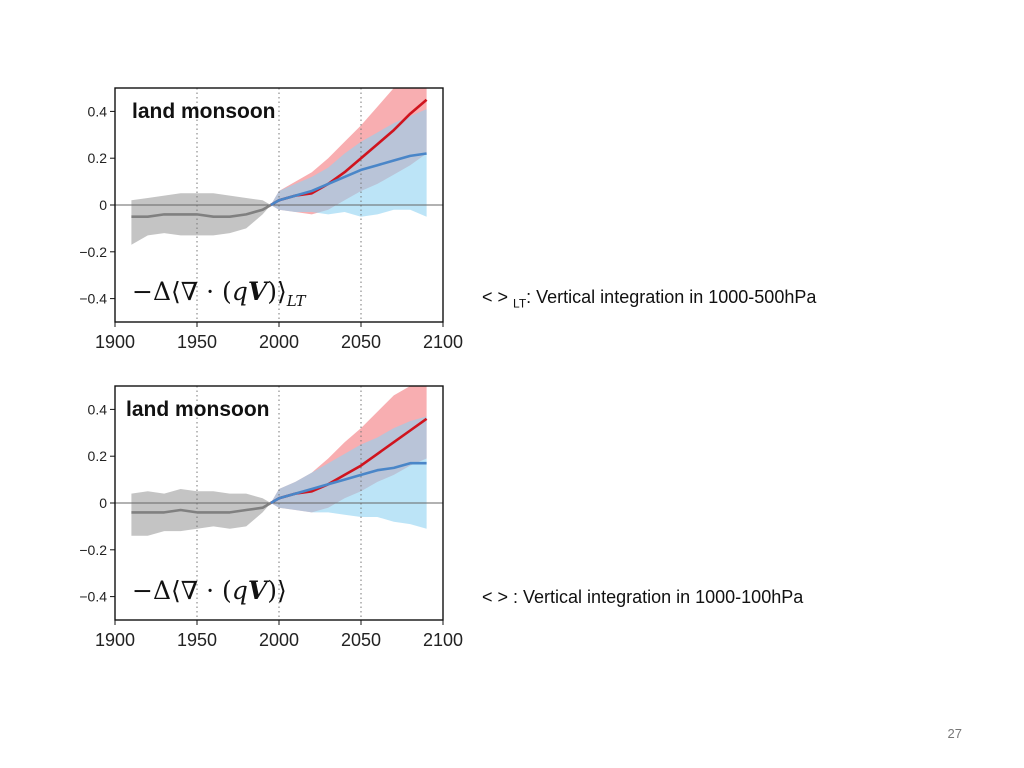 Image resolution: width=1024 pixels, height=768 pixels. What do you see at coordinates (201, 219) in the screenshot?
I see `band-historical` at bounding box center [201, 219].